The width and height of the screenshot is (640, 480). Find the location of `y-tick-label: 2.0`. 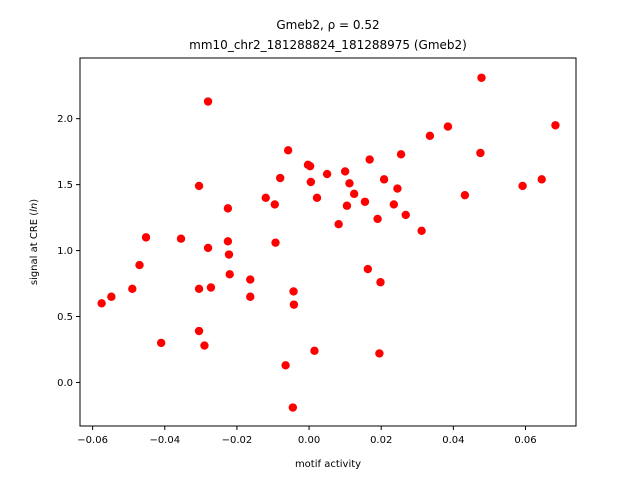

y-tick-label: 2.0 is located at coordinates (65, 119).